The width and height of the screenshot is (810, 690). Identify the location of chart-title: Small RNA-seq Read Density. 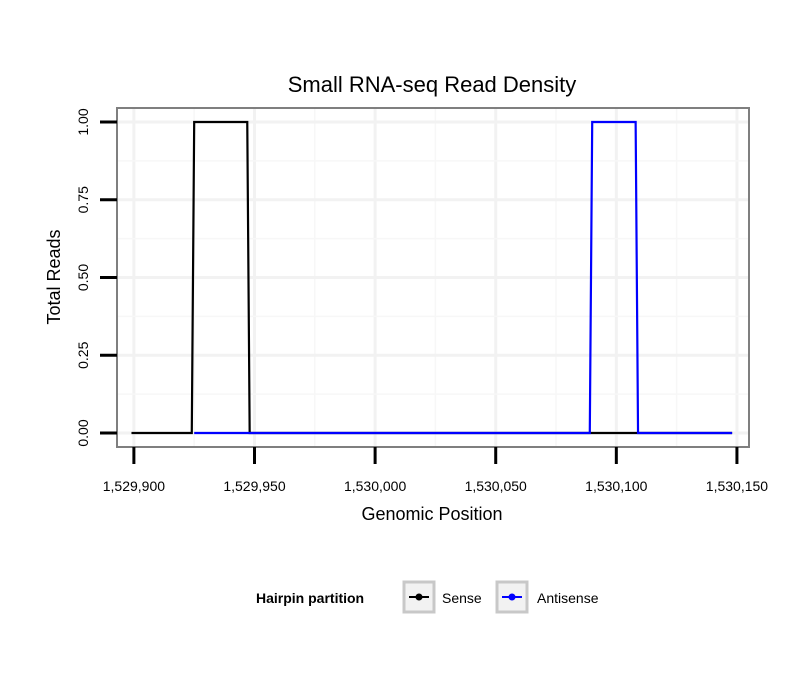
(432, 84).